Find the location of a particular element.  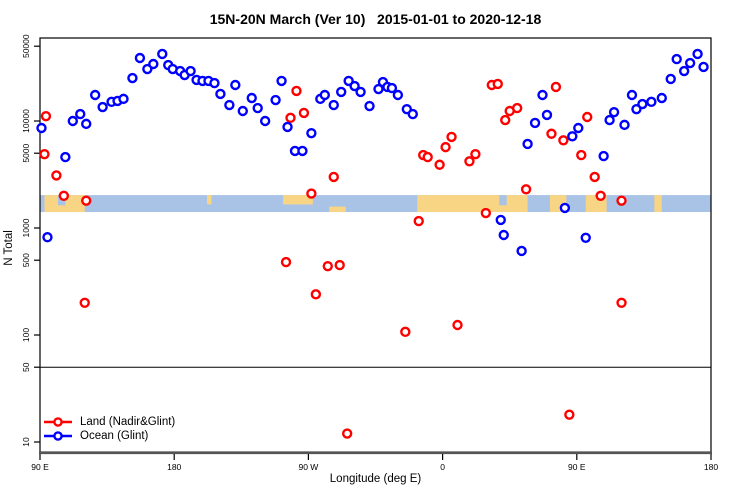

legend-label-land: Land (Nadir&Glint) is located at coordinates (128, 422).